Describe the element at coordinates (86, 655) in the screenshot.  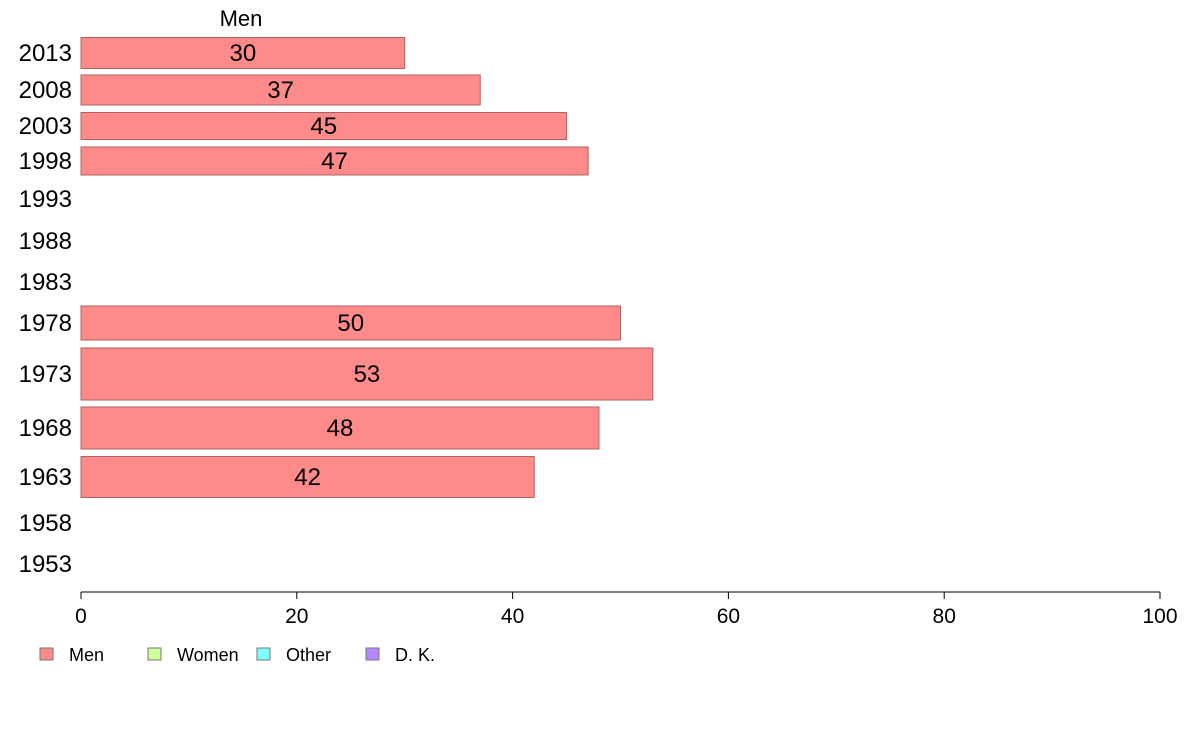
I see `legend-label-men: Men` at that location.